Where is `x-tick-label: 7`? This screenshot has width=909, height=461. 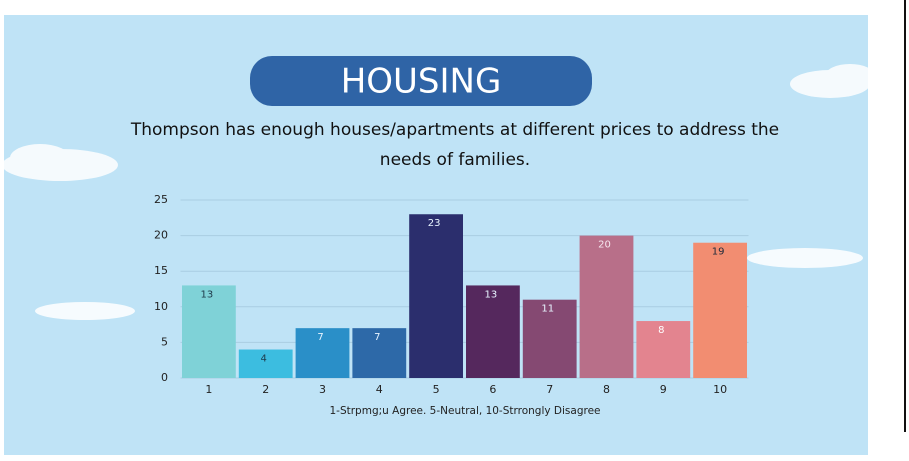
x-tick-label: 7 is located at coordinates (549, 389).